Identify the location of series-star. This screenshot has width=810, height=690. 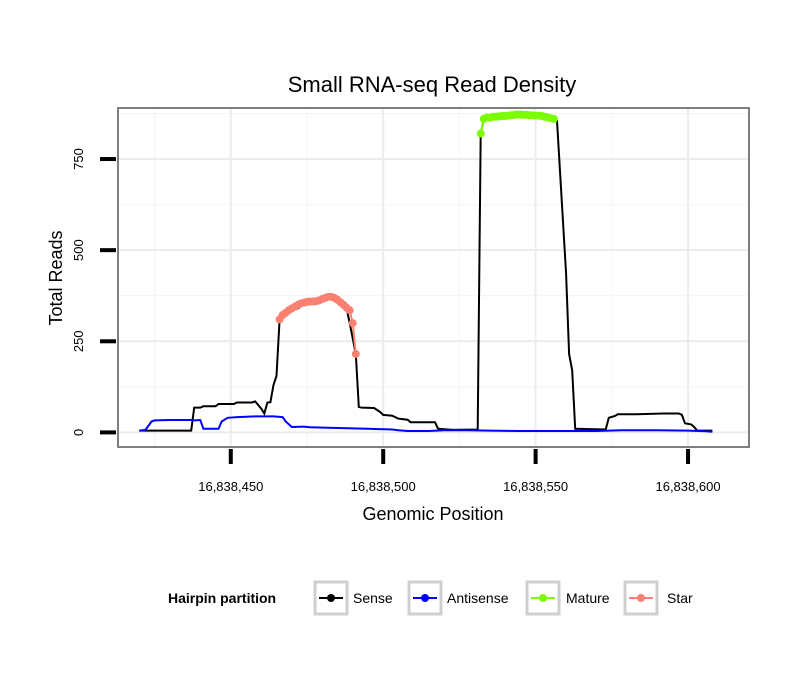
(317, 325).